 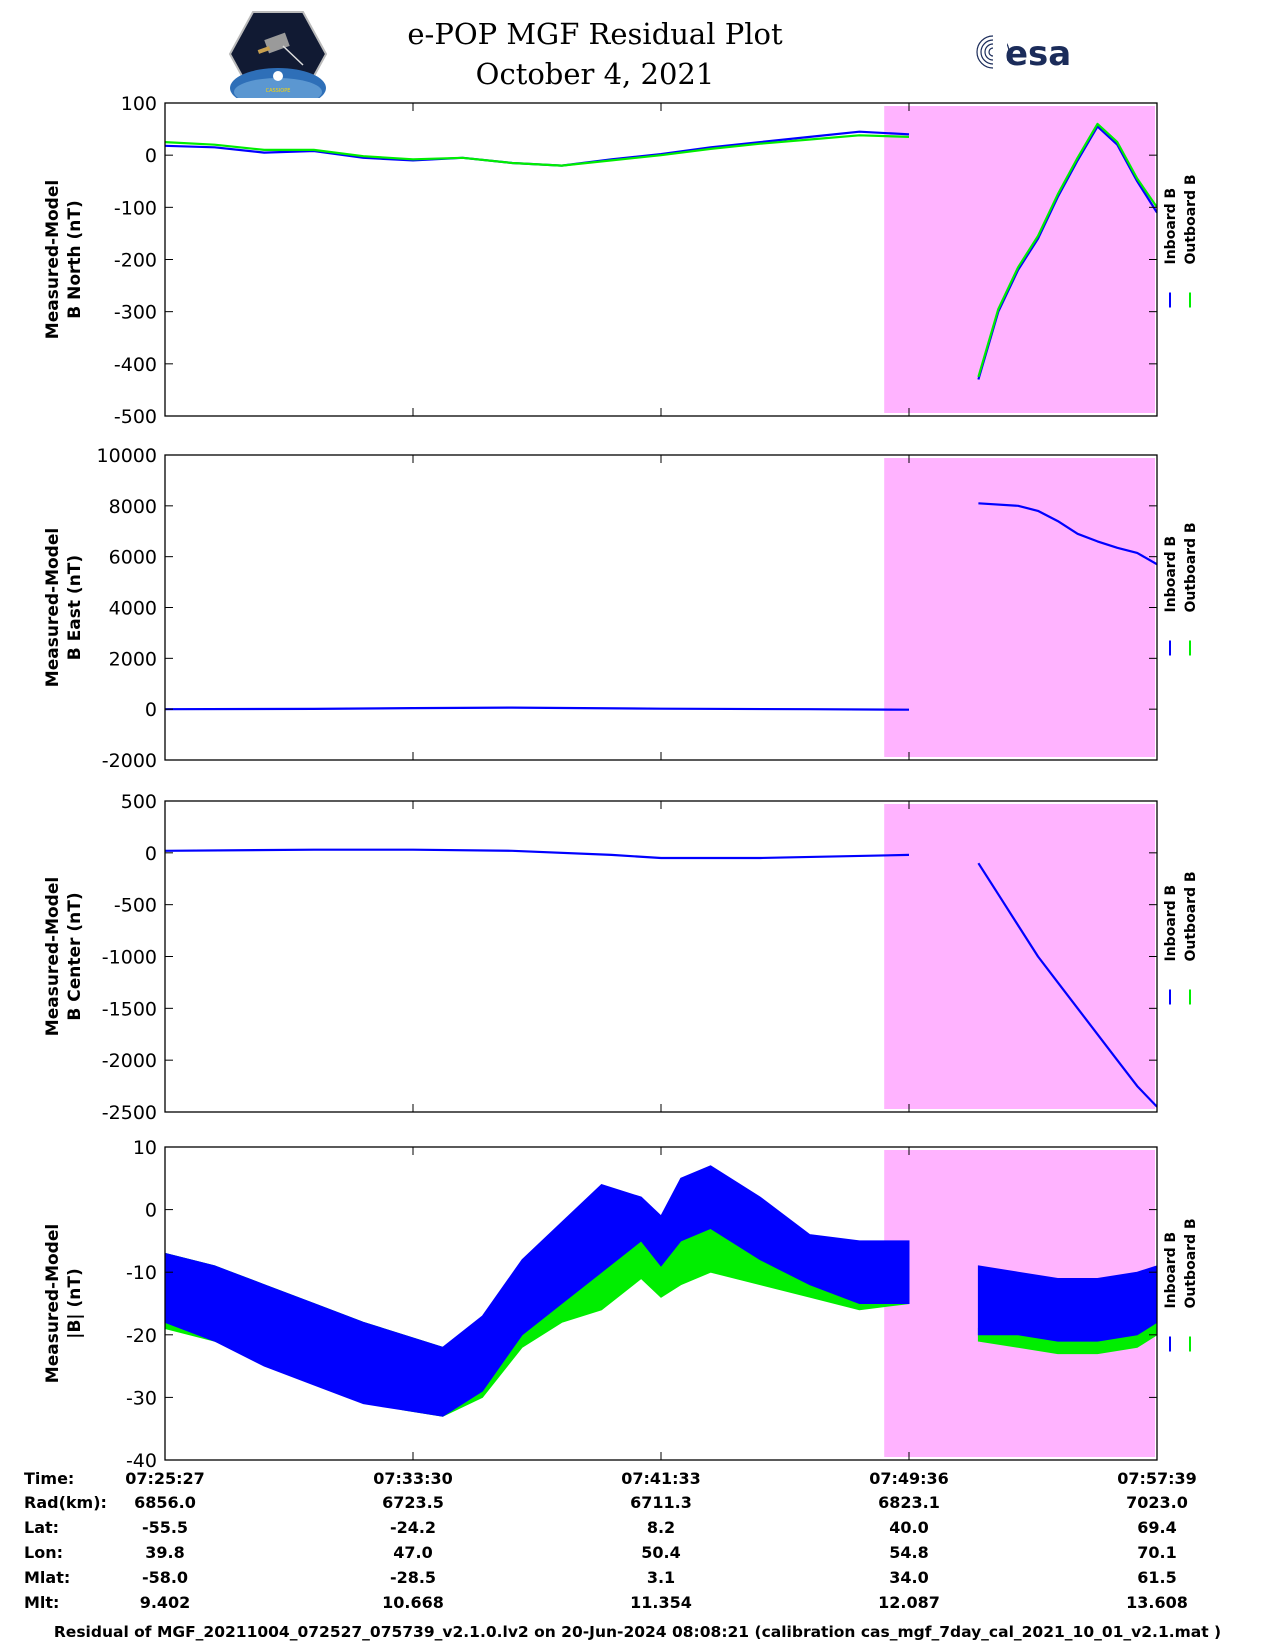 I want to click on stat-value: 07:41:33, so click(x=661, y=1478).